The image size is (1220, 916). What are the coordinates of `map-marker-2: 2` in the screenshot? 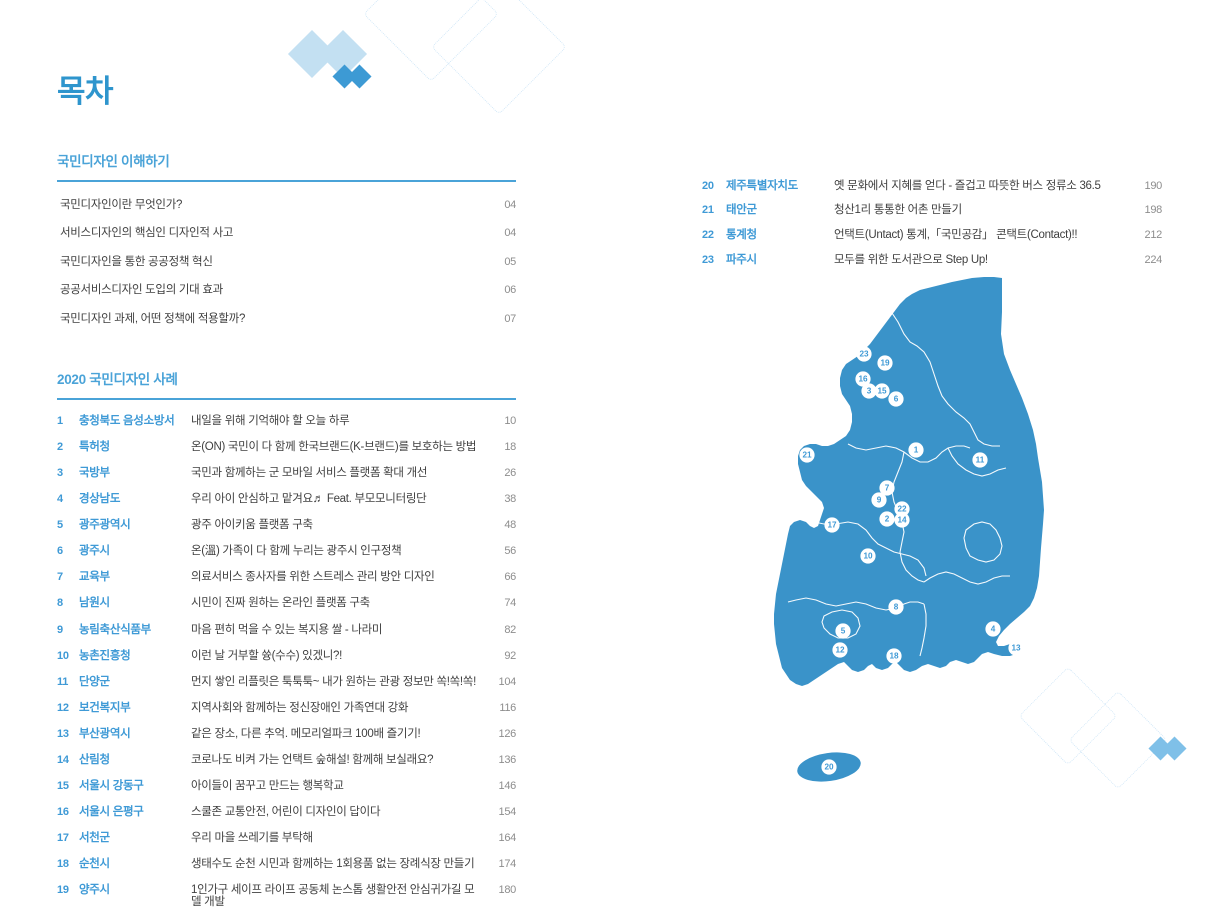 It's located at (887, 519).